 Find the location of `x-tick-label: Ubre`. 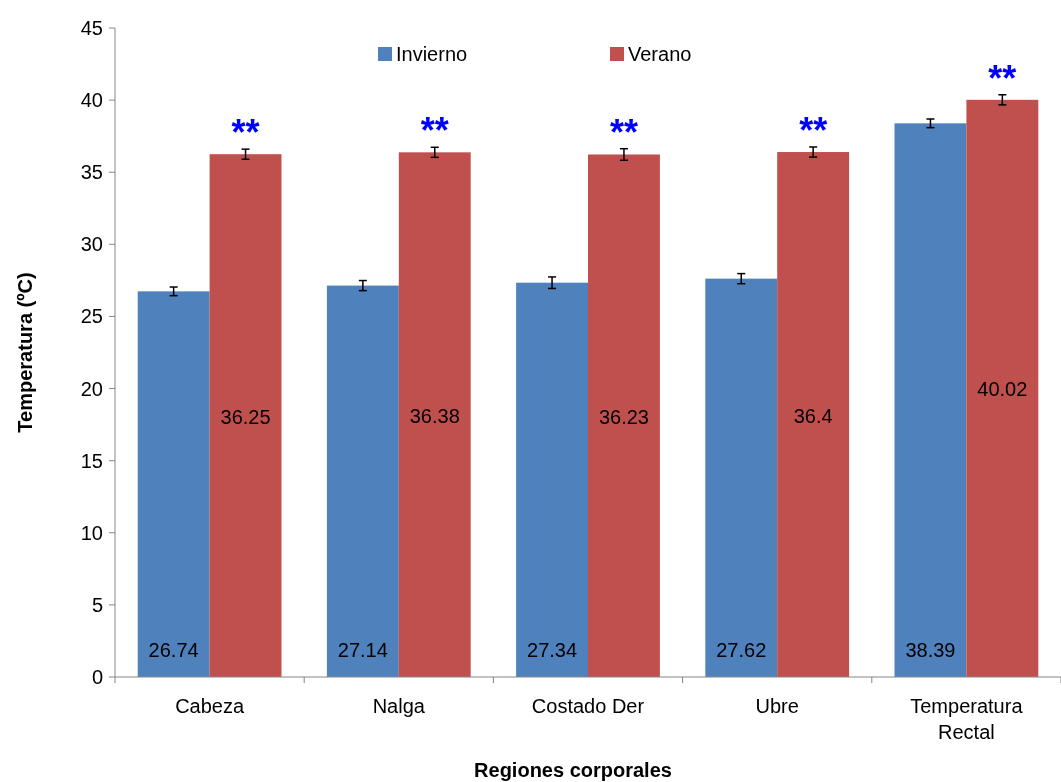

x-tick-label: Ubre is located at coordinates (777, 706).